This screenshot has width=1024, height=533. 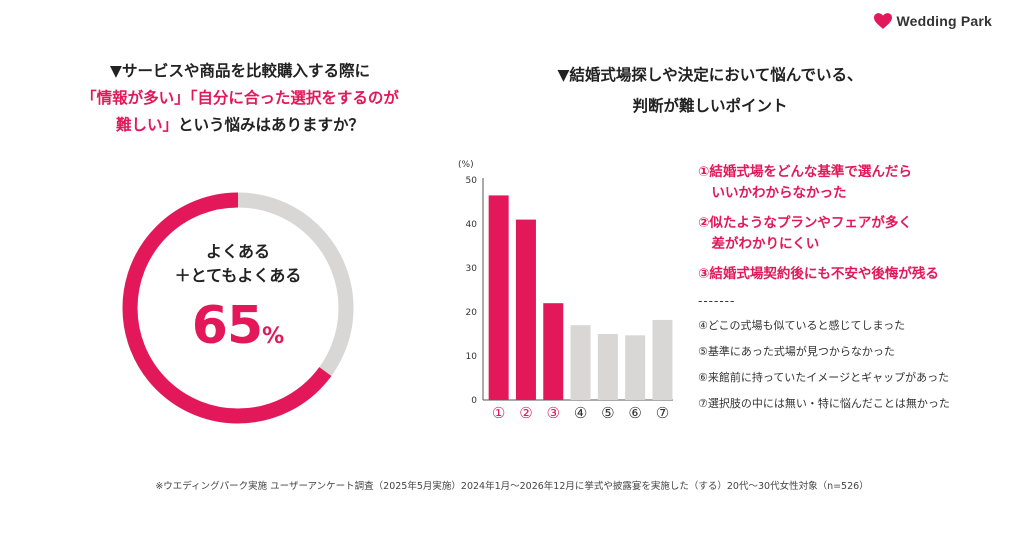 What do you see at coordinates (662, 413) in the screenshot?
I see `x-tick-label: ⑦` at bounding box center [662, 413].